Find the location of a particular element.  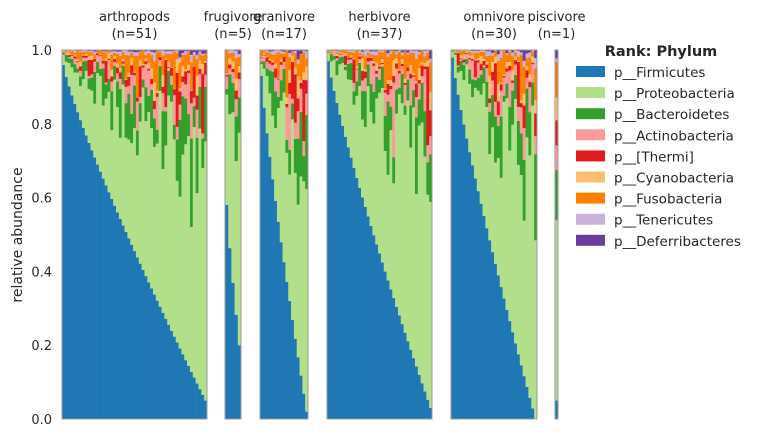

bar-segment-herbivore-22-pthermi is located at coordinates (391, 87).